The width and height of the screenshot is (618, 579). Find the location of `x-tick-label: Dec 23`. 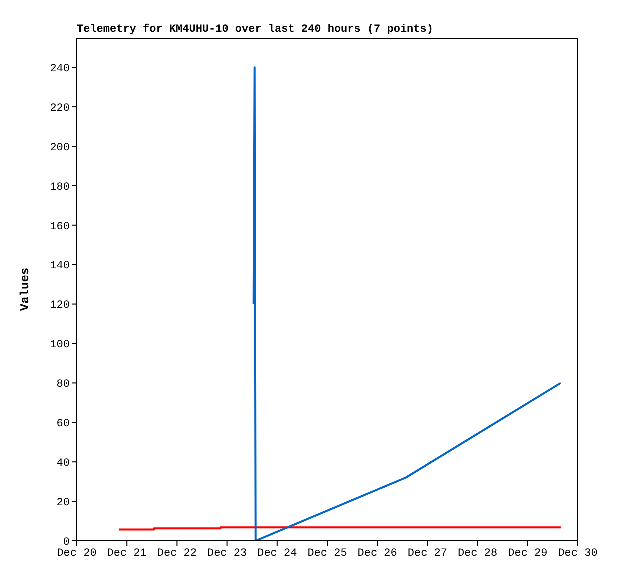

x-tick-label: Dec 23 is located at coordinates (227, 554).